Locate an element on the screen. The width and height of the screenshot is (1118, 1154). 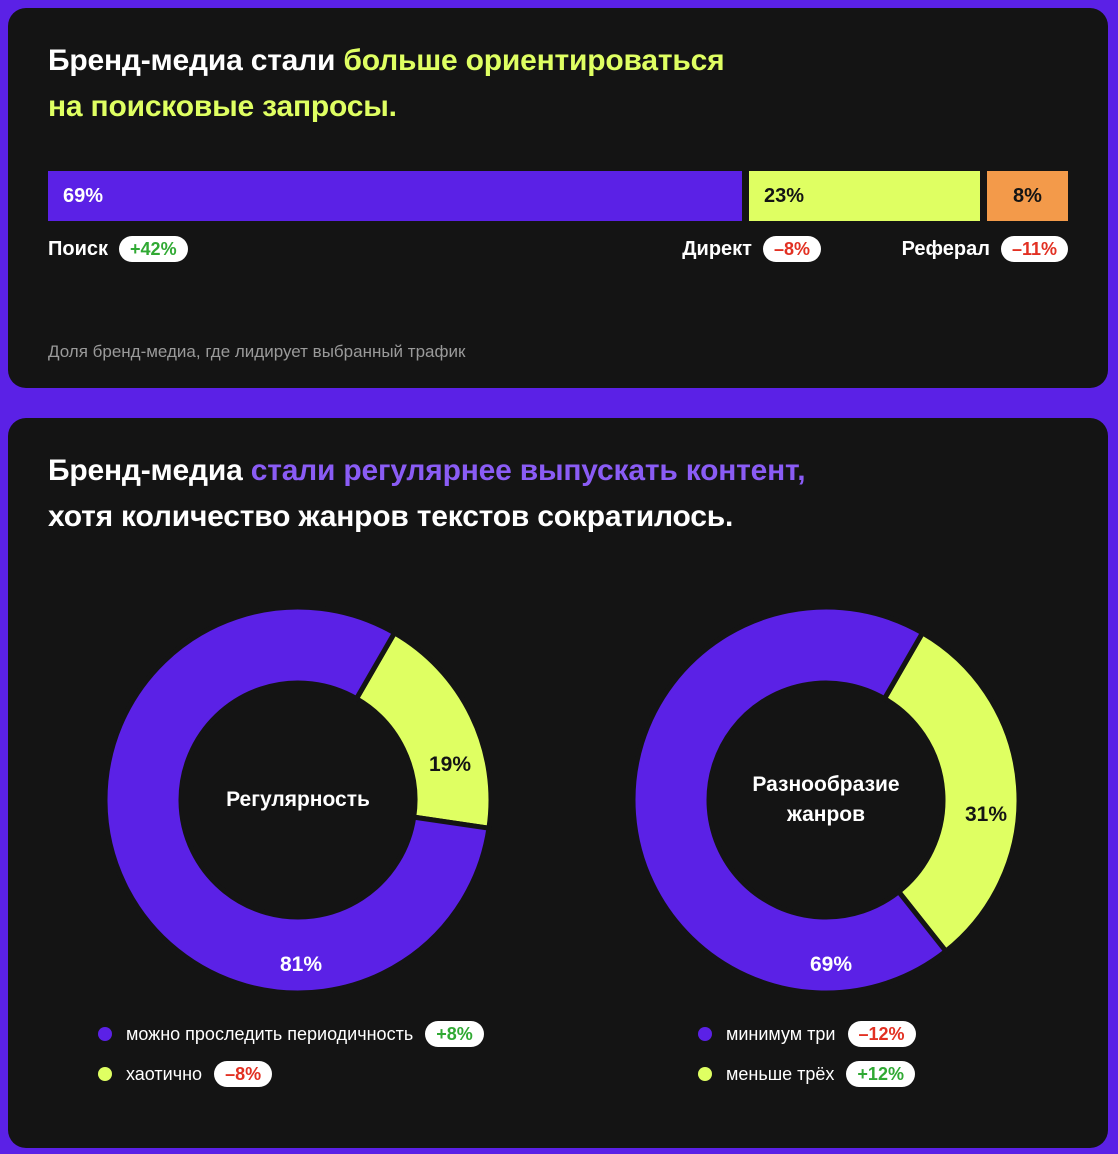
center-label-line2: жанров is located at coordinates (826, 814).